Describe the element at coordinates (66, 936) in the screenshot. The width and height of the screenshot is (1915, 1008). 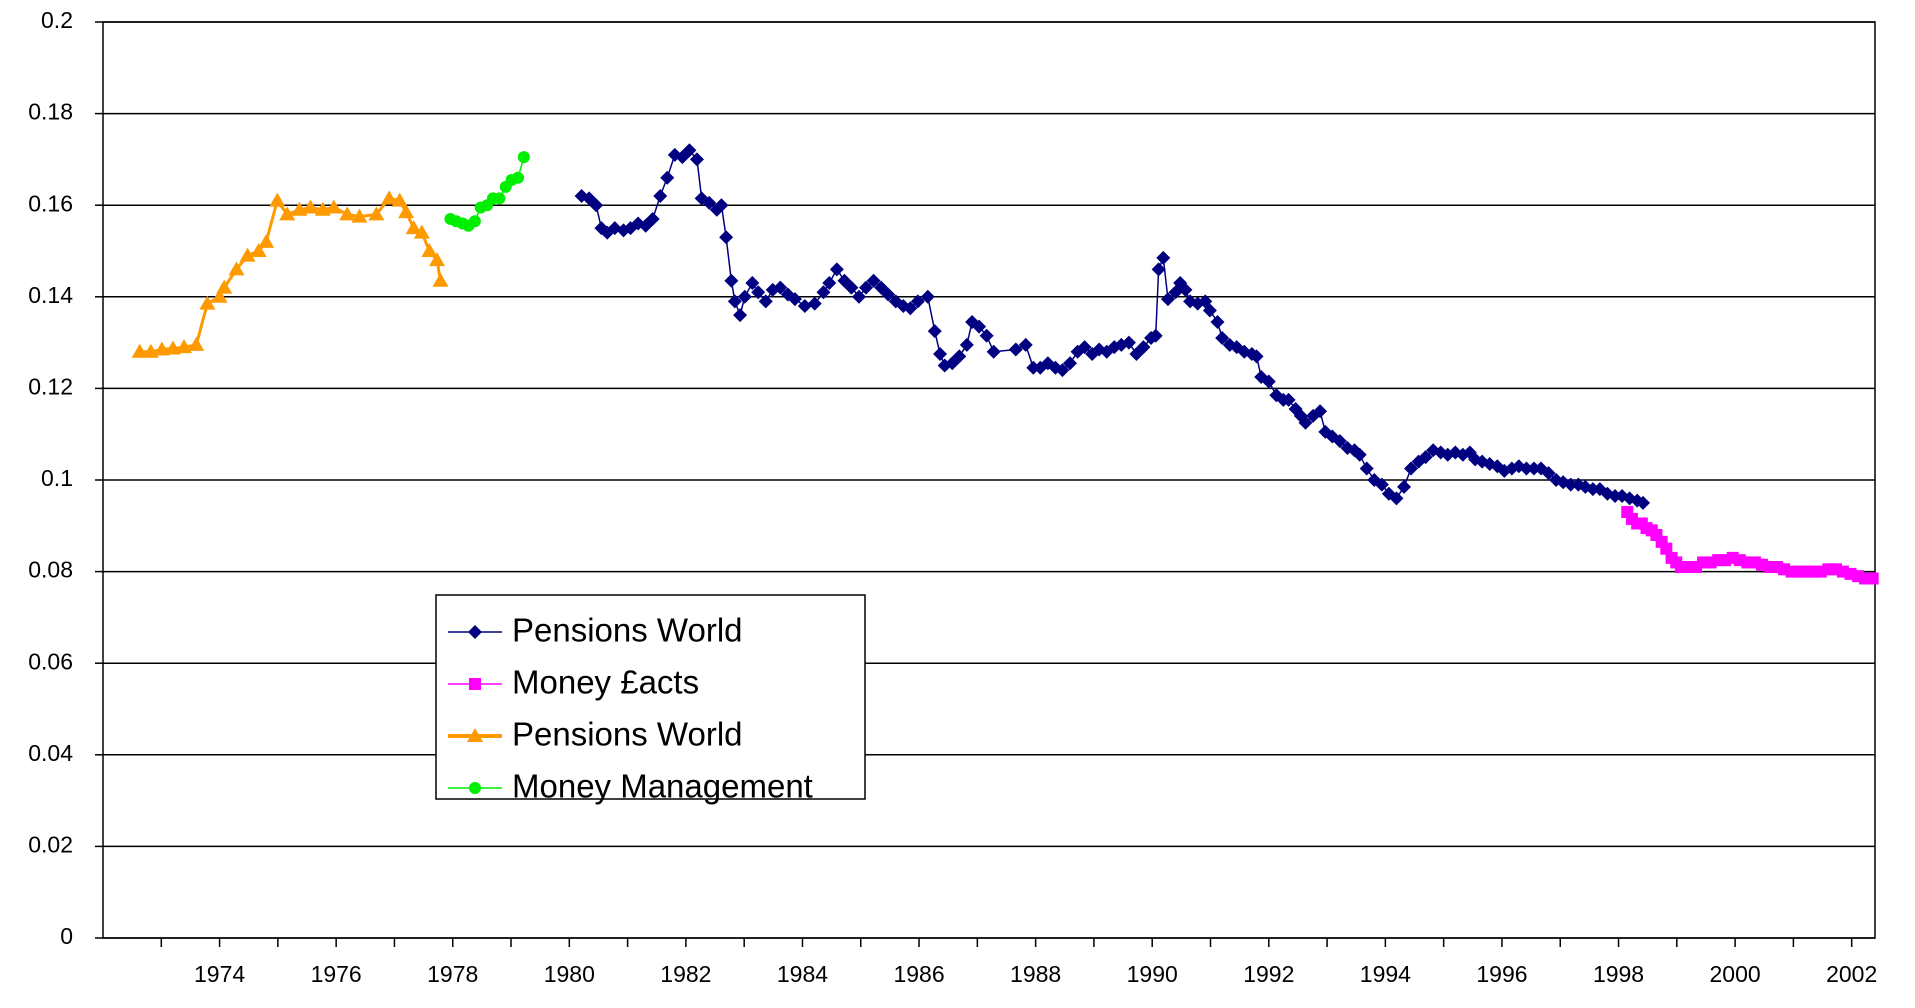
I see `y-tick-label: 0` at that location.